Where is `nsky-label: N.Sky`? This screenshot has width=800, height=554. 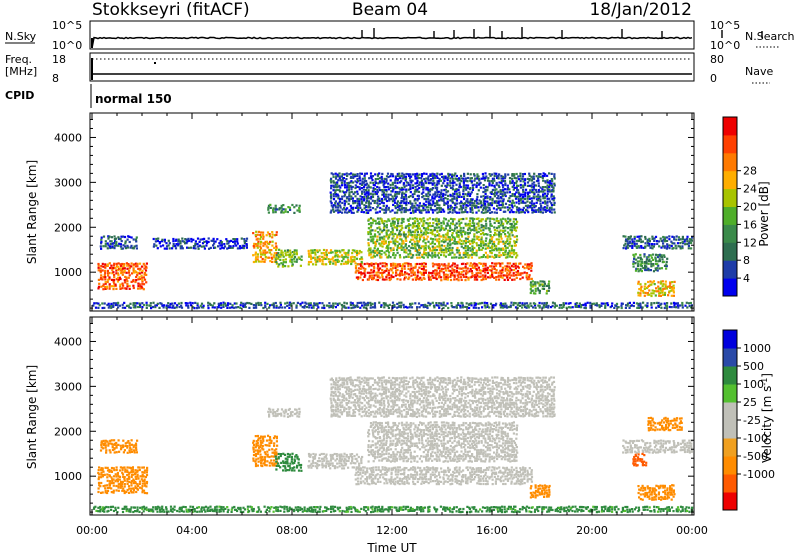
nsky-label: N.Sky is located at coordinates (21, 36).